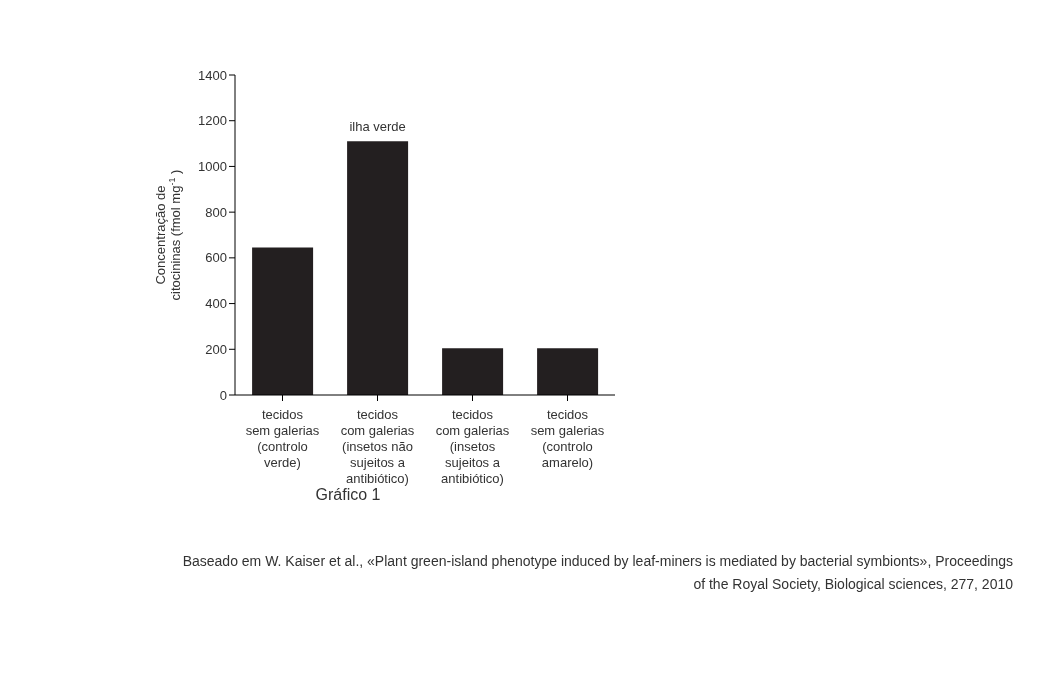 This screenshot has width=1051, height=678. I want to click on y-tick-label: 800, so click(216, 212).